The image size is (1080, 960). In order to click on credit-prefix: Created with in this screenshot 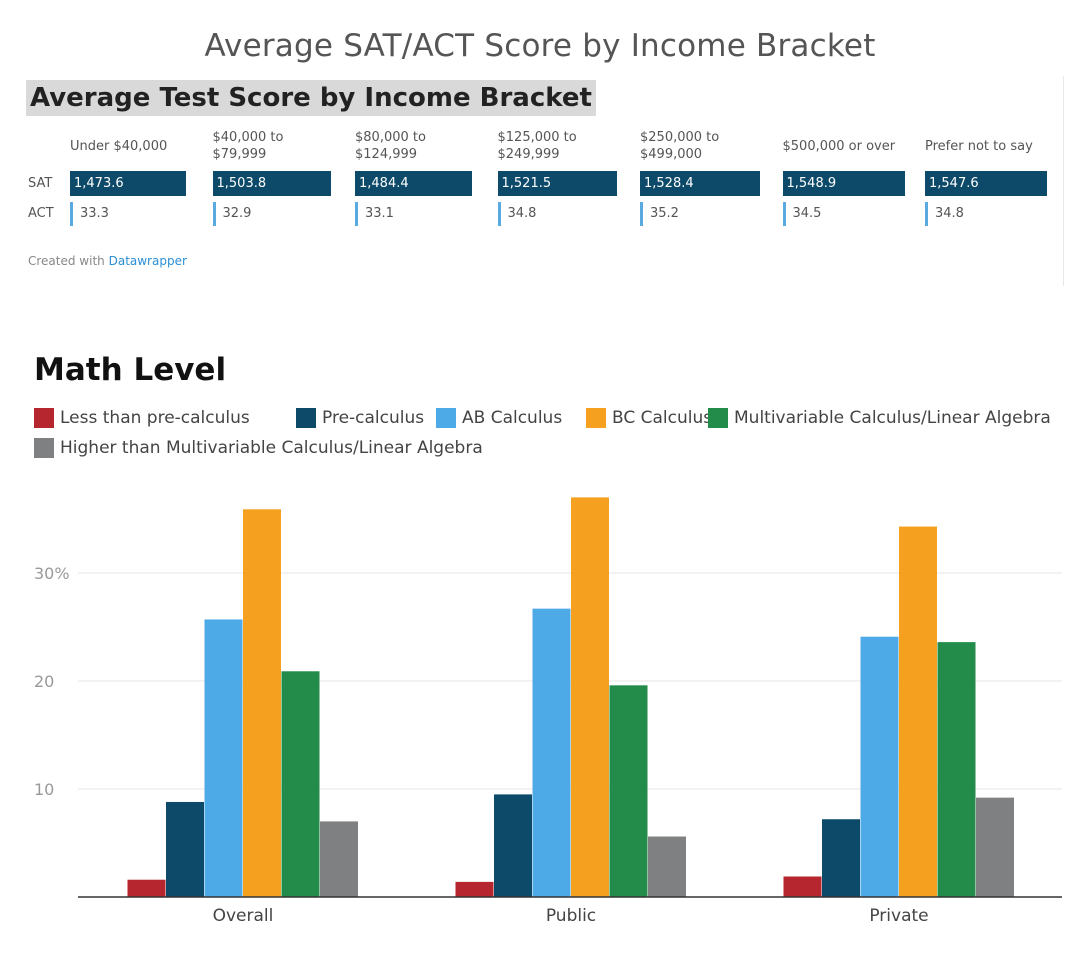, I will do `click(66, 261)`.